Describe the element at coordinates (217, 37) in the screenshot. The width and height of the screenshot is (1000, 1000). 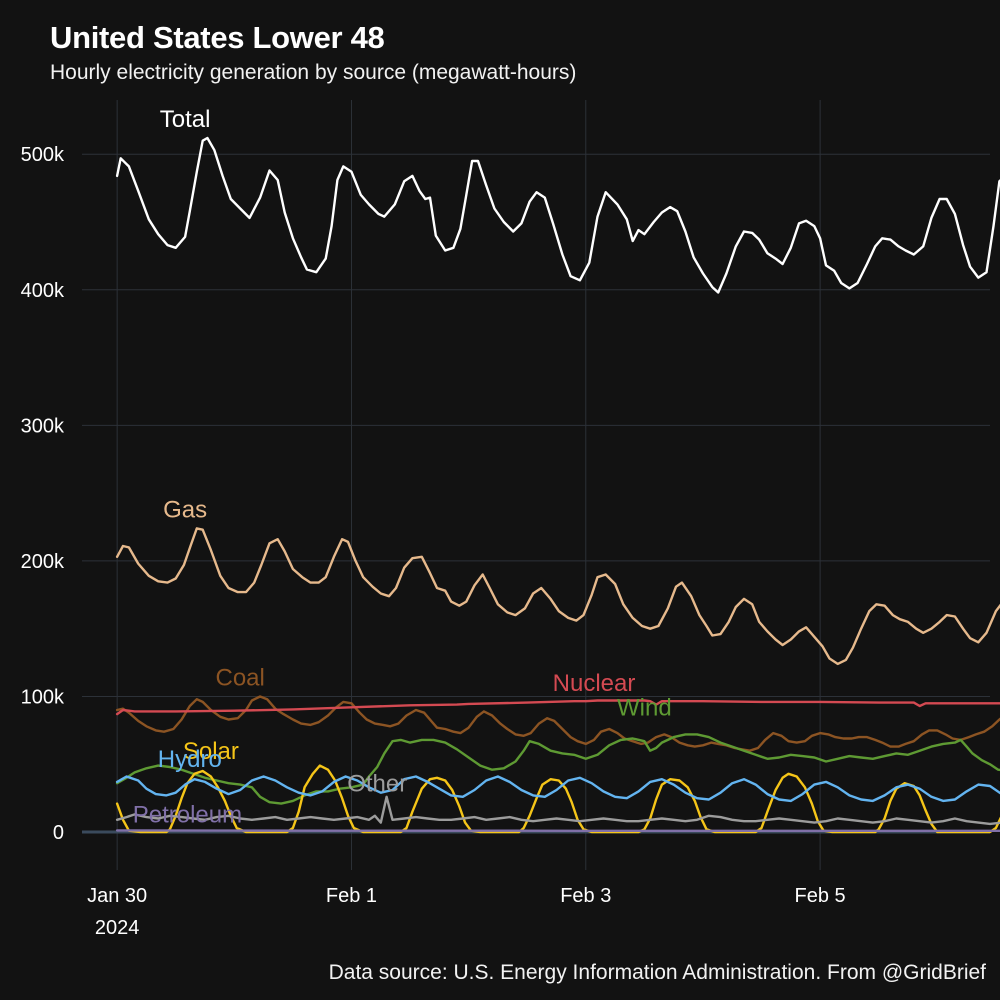
I see `chart-title: United States Lower 48` at that location.